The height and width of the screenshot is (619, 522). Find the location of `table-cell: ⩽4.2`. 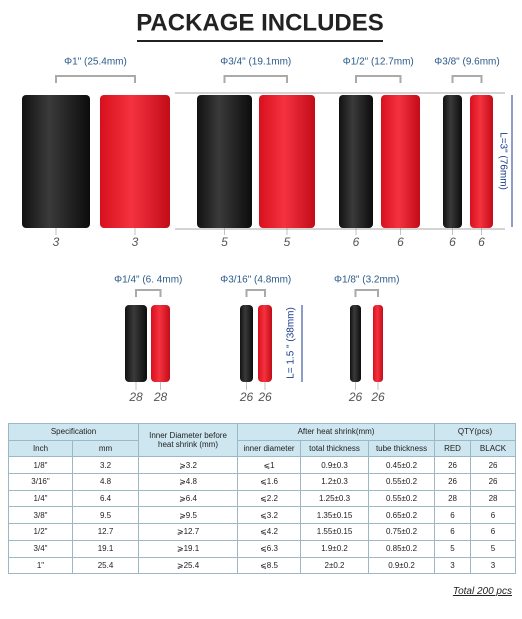

table-cell: ⩽4.2 is located at coordinates (269, 532).